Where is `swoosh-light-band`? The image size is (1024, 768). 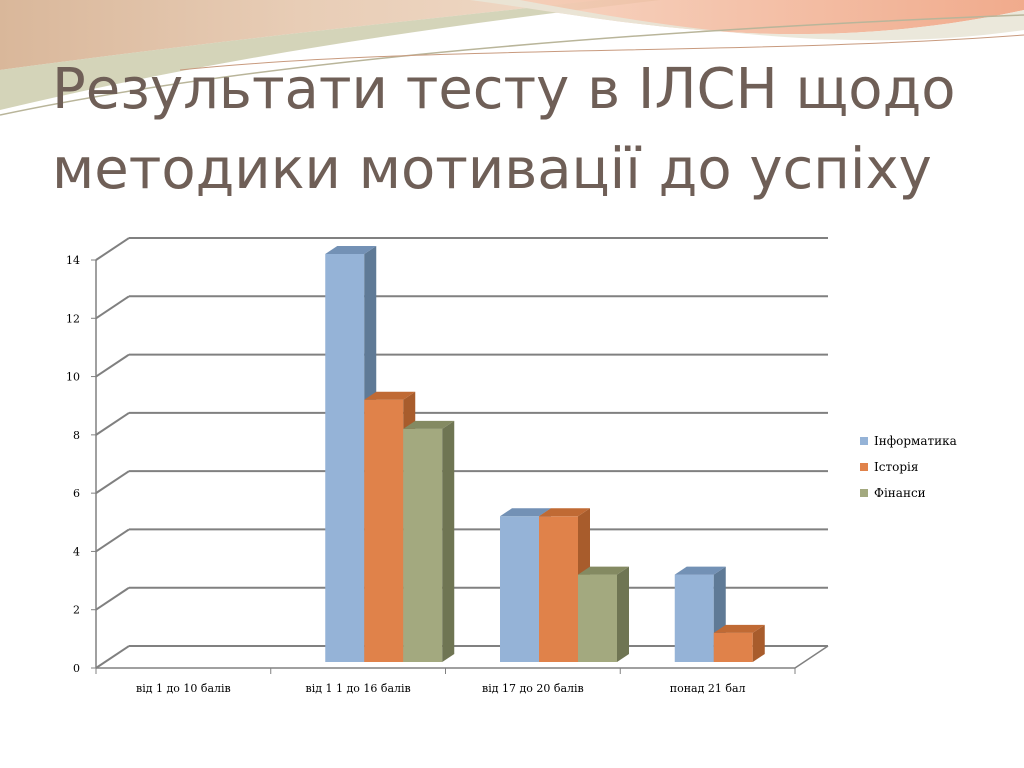 swoosh-light-band is located at coordinates (747, 20).